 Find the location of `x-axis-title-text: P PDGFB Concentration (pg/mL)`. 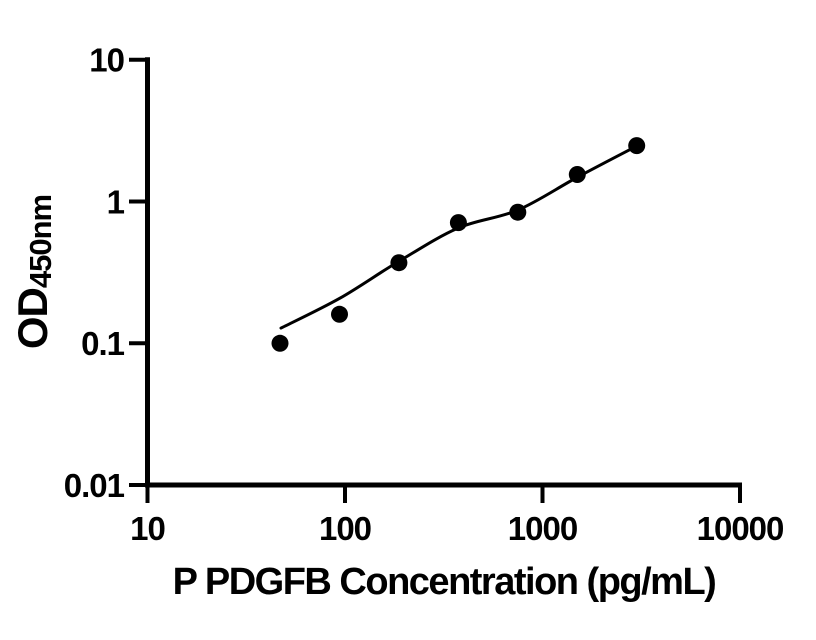

x-axis-title-text: P PDGFB Concentration (pg/mL) is located at coordinates (444, 582).